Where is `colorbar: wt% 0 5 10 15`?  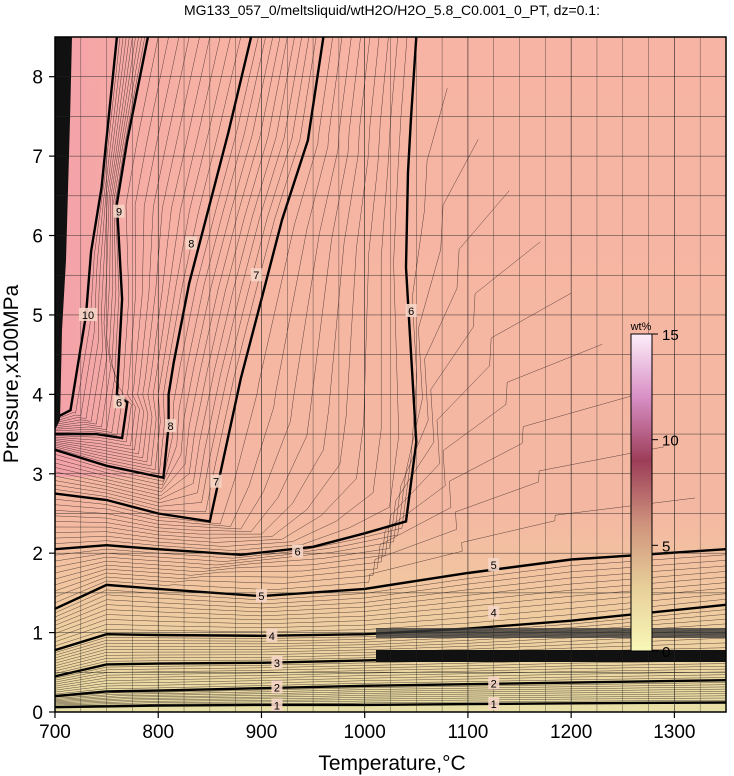
colorbar: wt% 0 5 10 15 is located at coordinates (654, 491).